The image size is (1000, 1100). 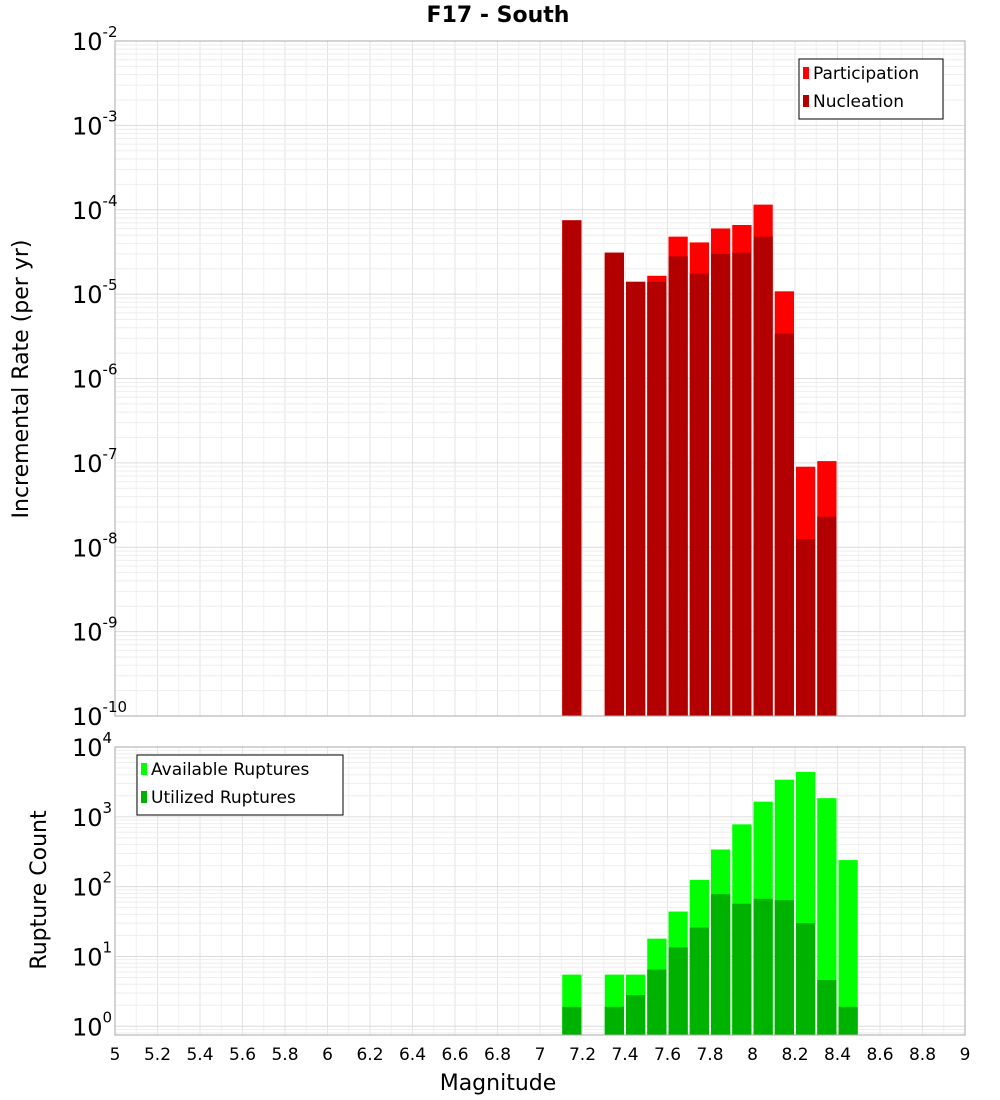 I want to click on x-tick-label: 6, so click(x=327, y=1055).